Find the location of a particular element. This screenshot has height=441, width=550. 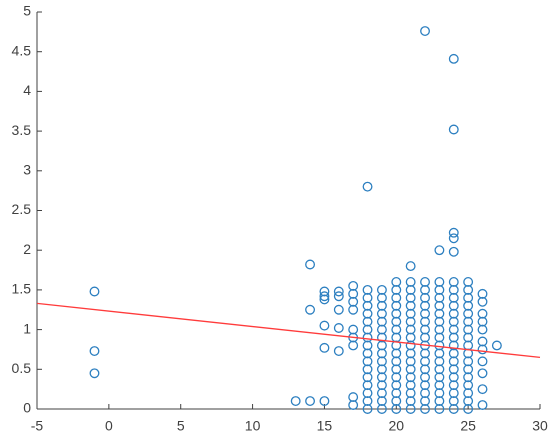

fit-line is located at coordinates (288, 330).